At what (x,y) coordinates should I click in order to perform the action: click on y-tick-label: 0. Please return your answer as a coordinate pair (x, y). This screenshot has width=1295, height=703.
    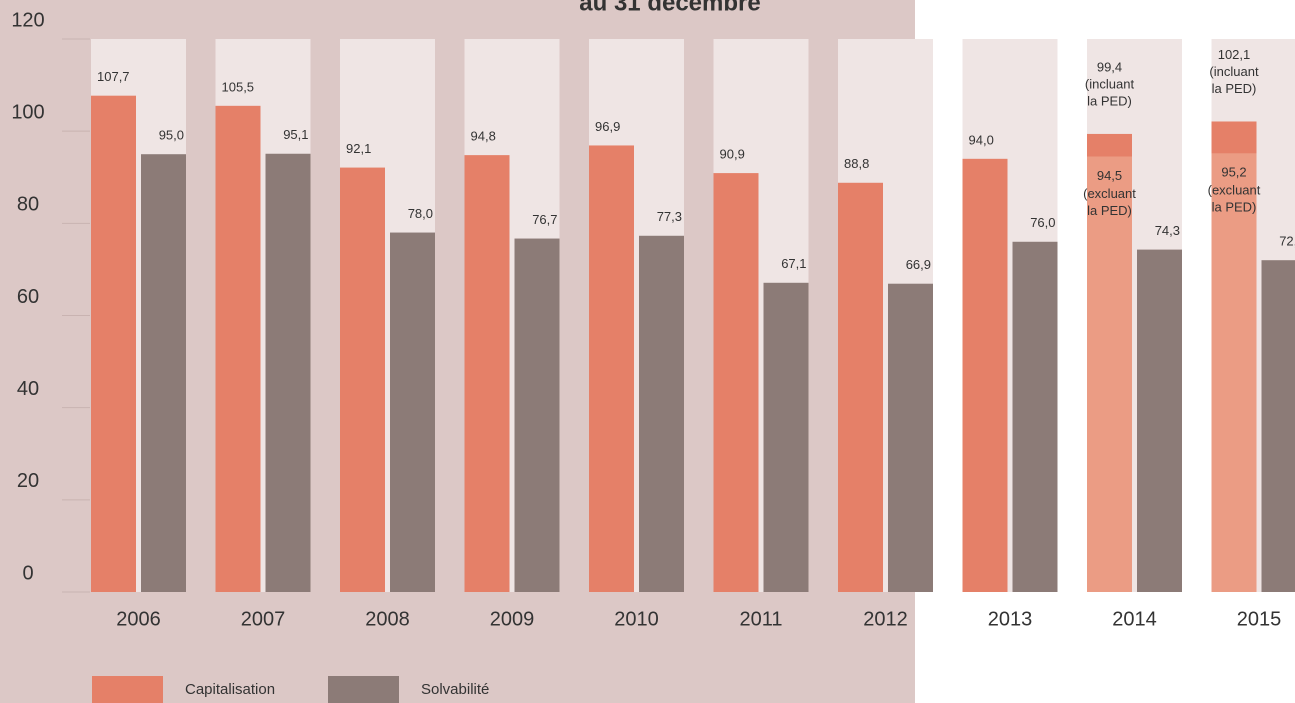
    Looking at the image, I should click on (27, 573).